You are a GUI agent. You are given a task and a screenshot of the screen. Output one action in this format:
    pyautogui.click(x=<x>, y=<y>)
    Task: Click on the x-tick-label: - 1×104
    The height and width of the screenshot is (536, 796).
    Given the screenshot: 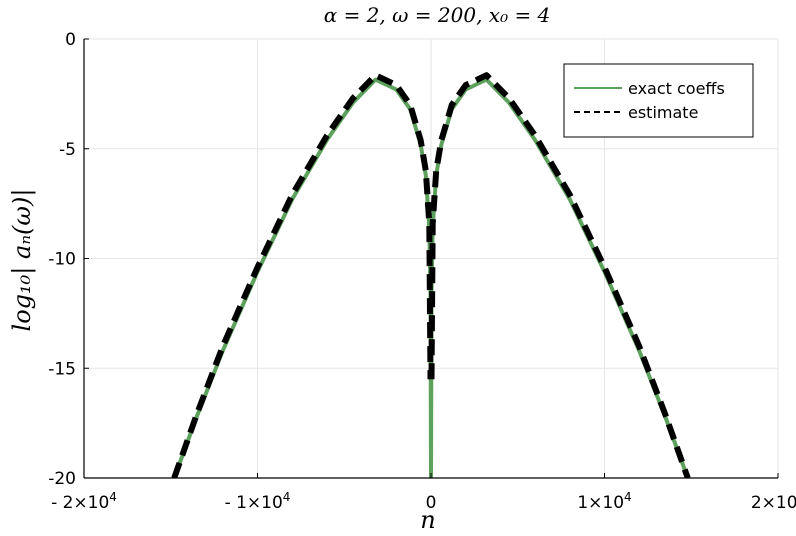 What is the action you would take?
    pyautogui.click(x=258, y=501)
    